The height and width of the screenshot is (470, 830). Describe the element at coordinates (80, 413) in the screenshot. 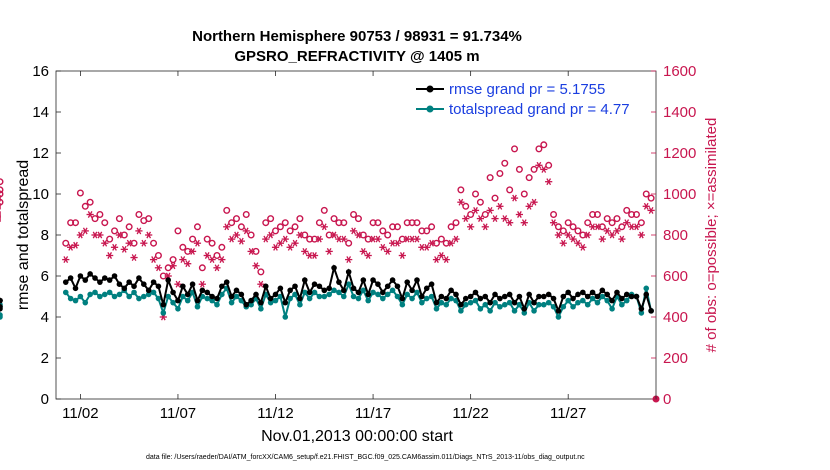

I see `x-tick-label: 11/02` at that location.